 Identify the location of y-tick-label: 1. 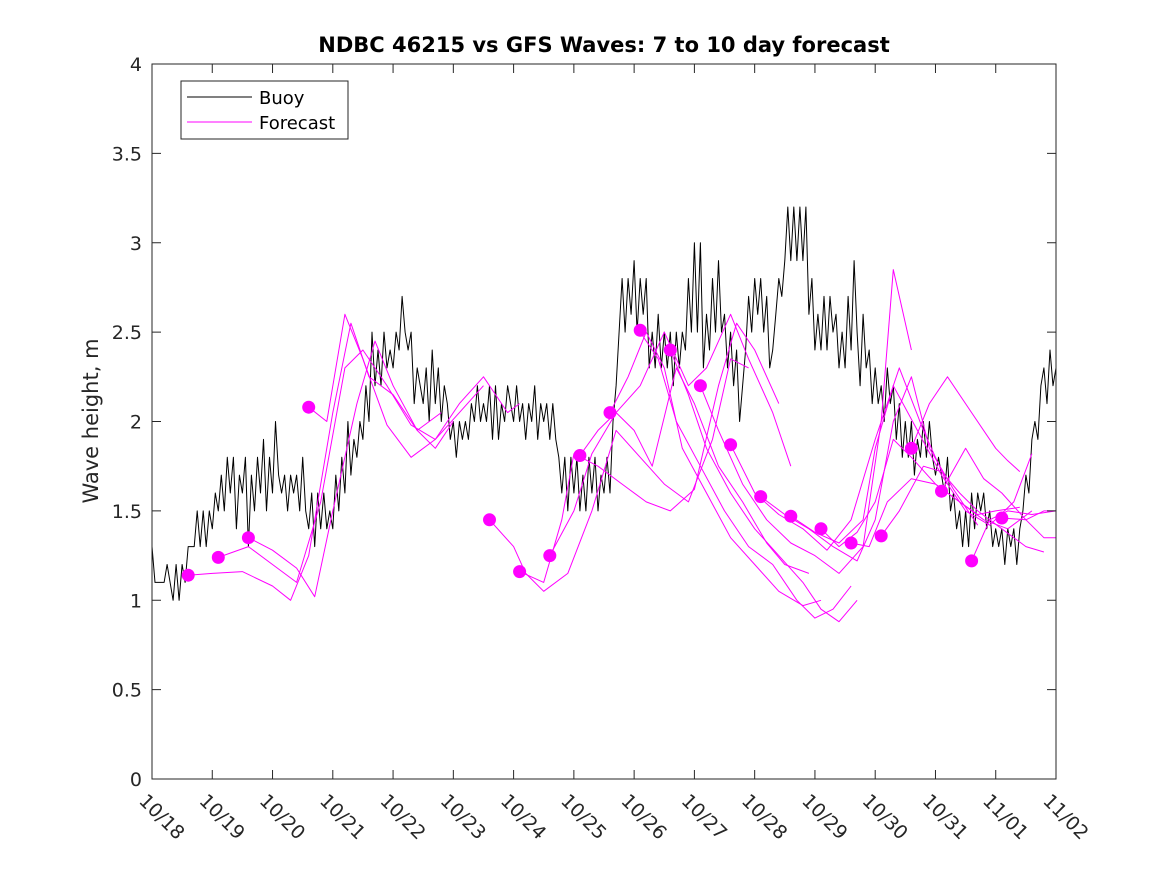
(136, 601).